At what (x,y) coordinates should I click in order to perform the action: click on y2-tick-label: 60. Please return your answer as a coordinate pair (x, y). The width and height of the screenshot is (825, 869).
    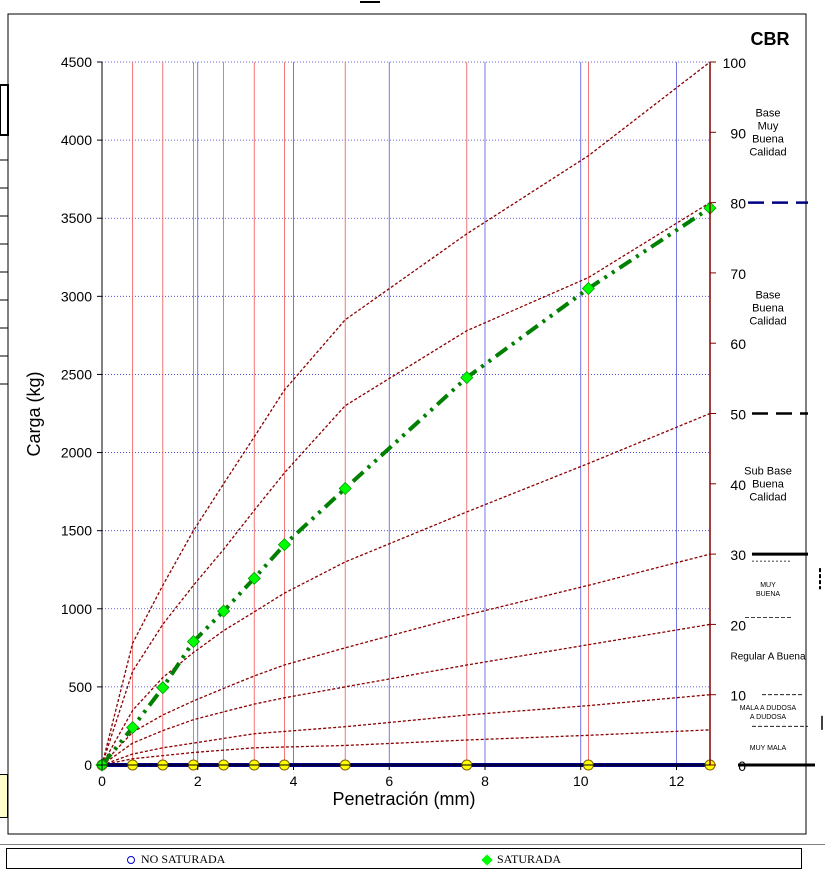
    Looking at the image, I should click on (738, 344).